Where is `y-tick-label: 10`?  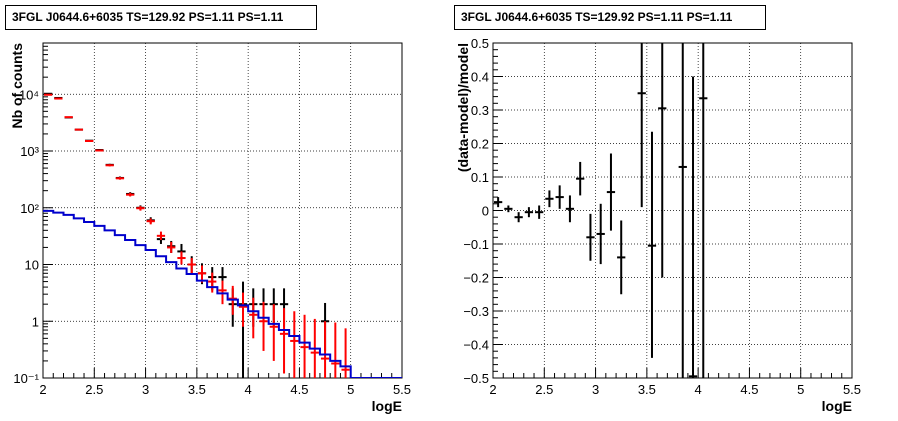 y-tick-label: 10 is located at coordinates (32, 265).